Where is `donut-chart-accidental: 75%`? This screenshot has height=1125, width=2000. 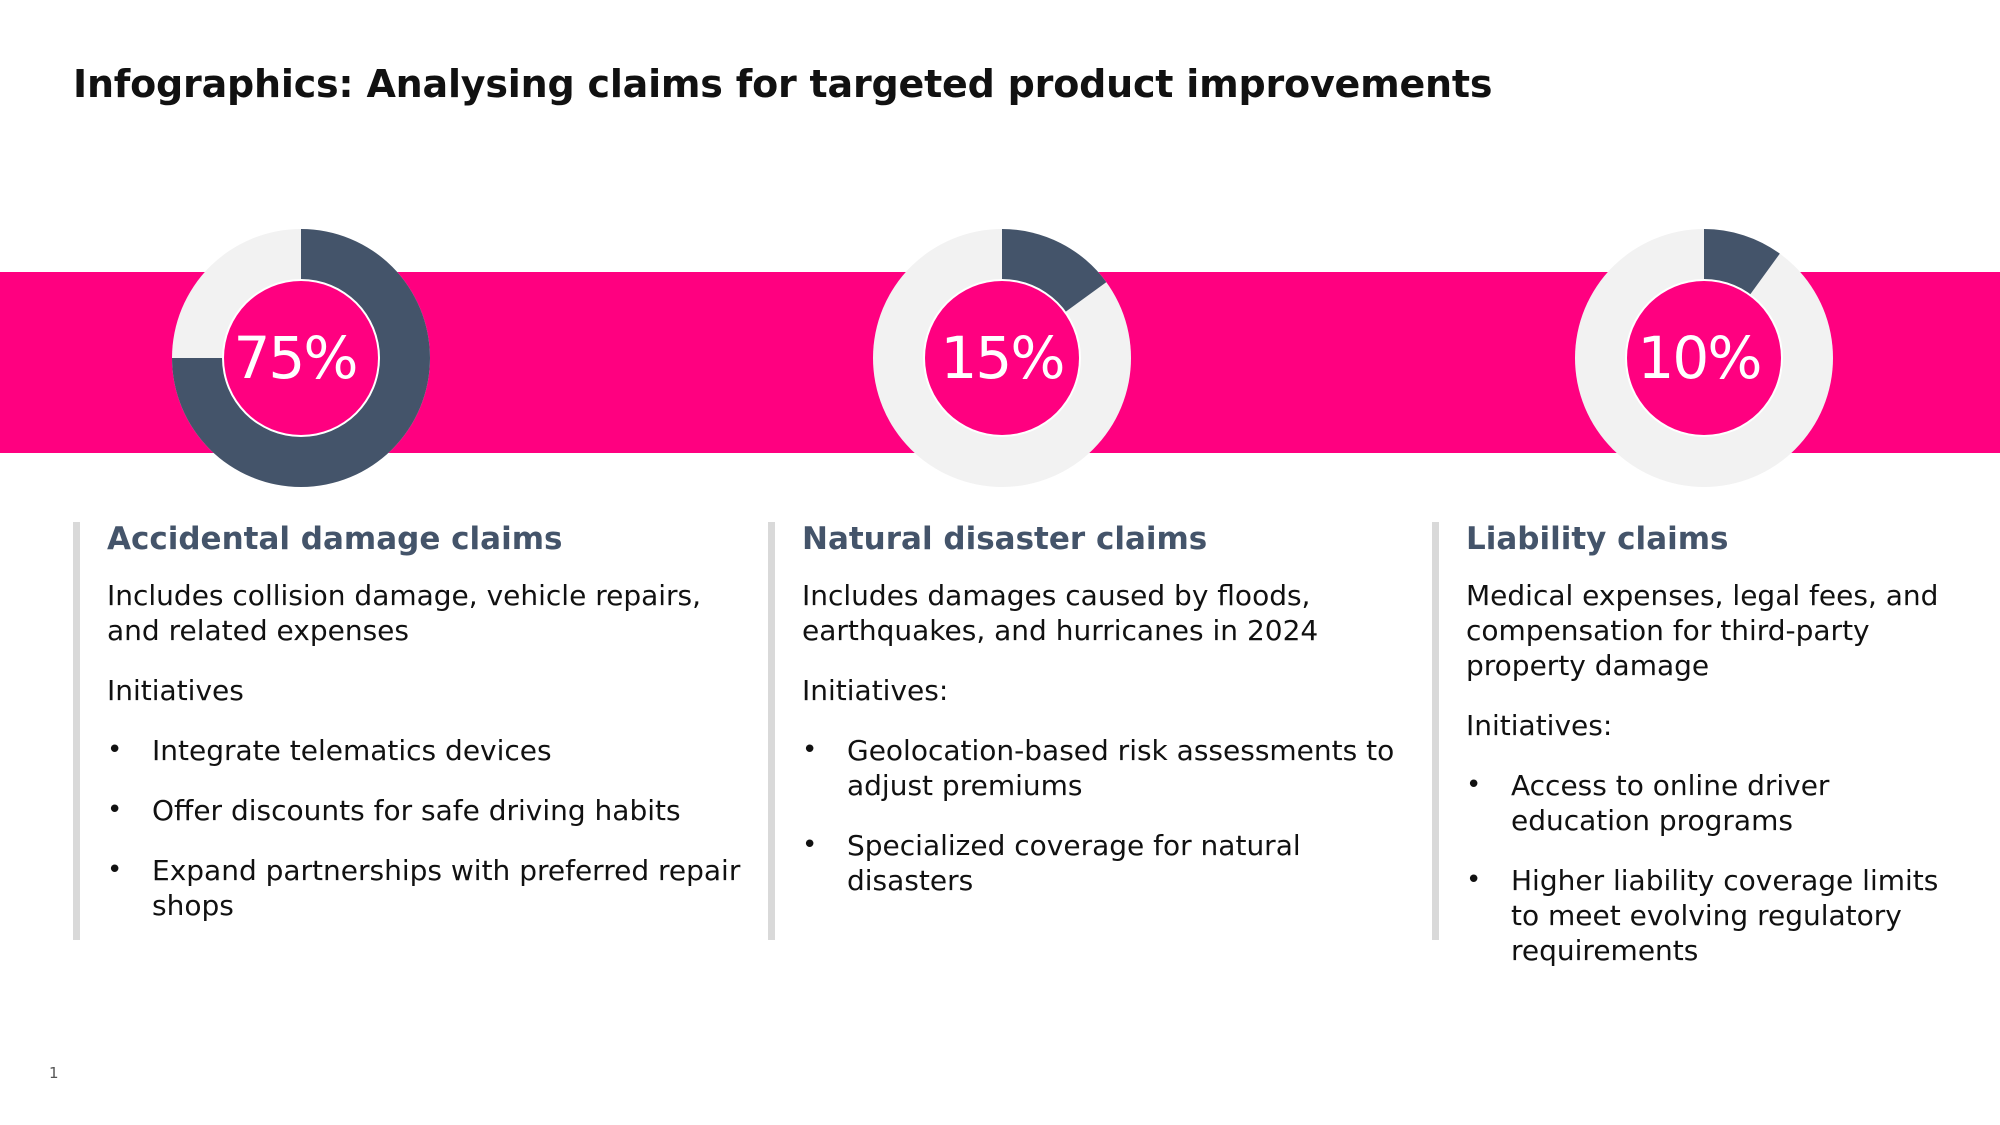
donut-chart-accidental: 75% is located at coordinates (301, 358).